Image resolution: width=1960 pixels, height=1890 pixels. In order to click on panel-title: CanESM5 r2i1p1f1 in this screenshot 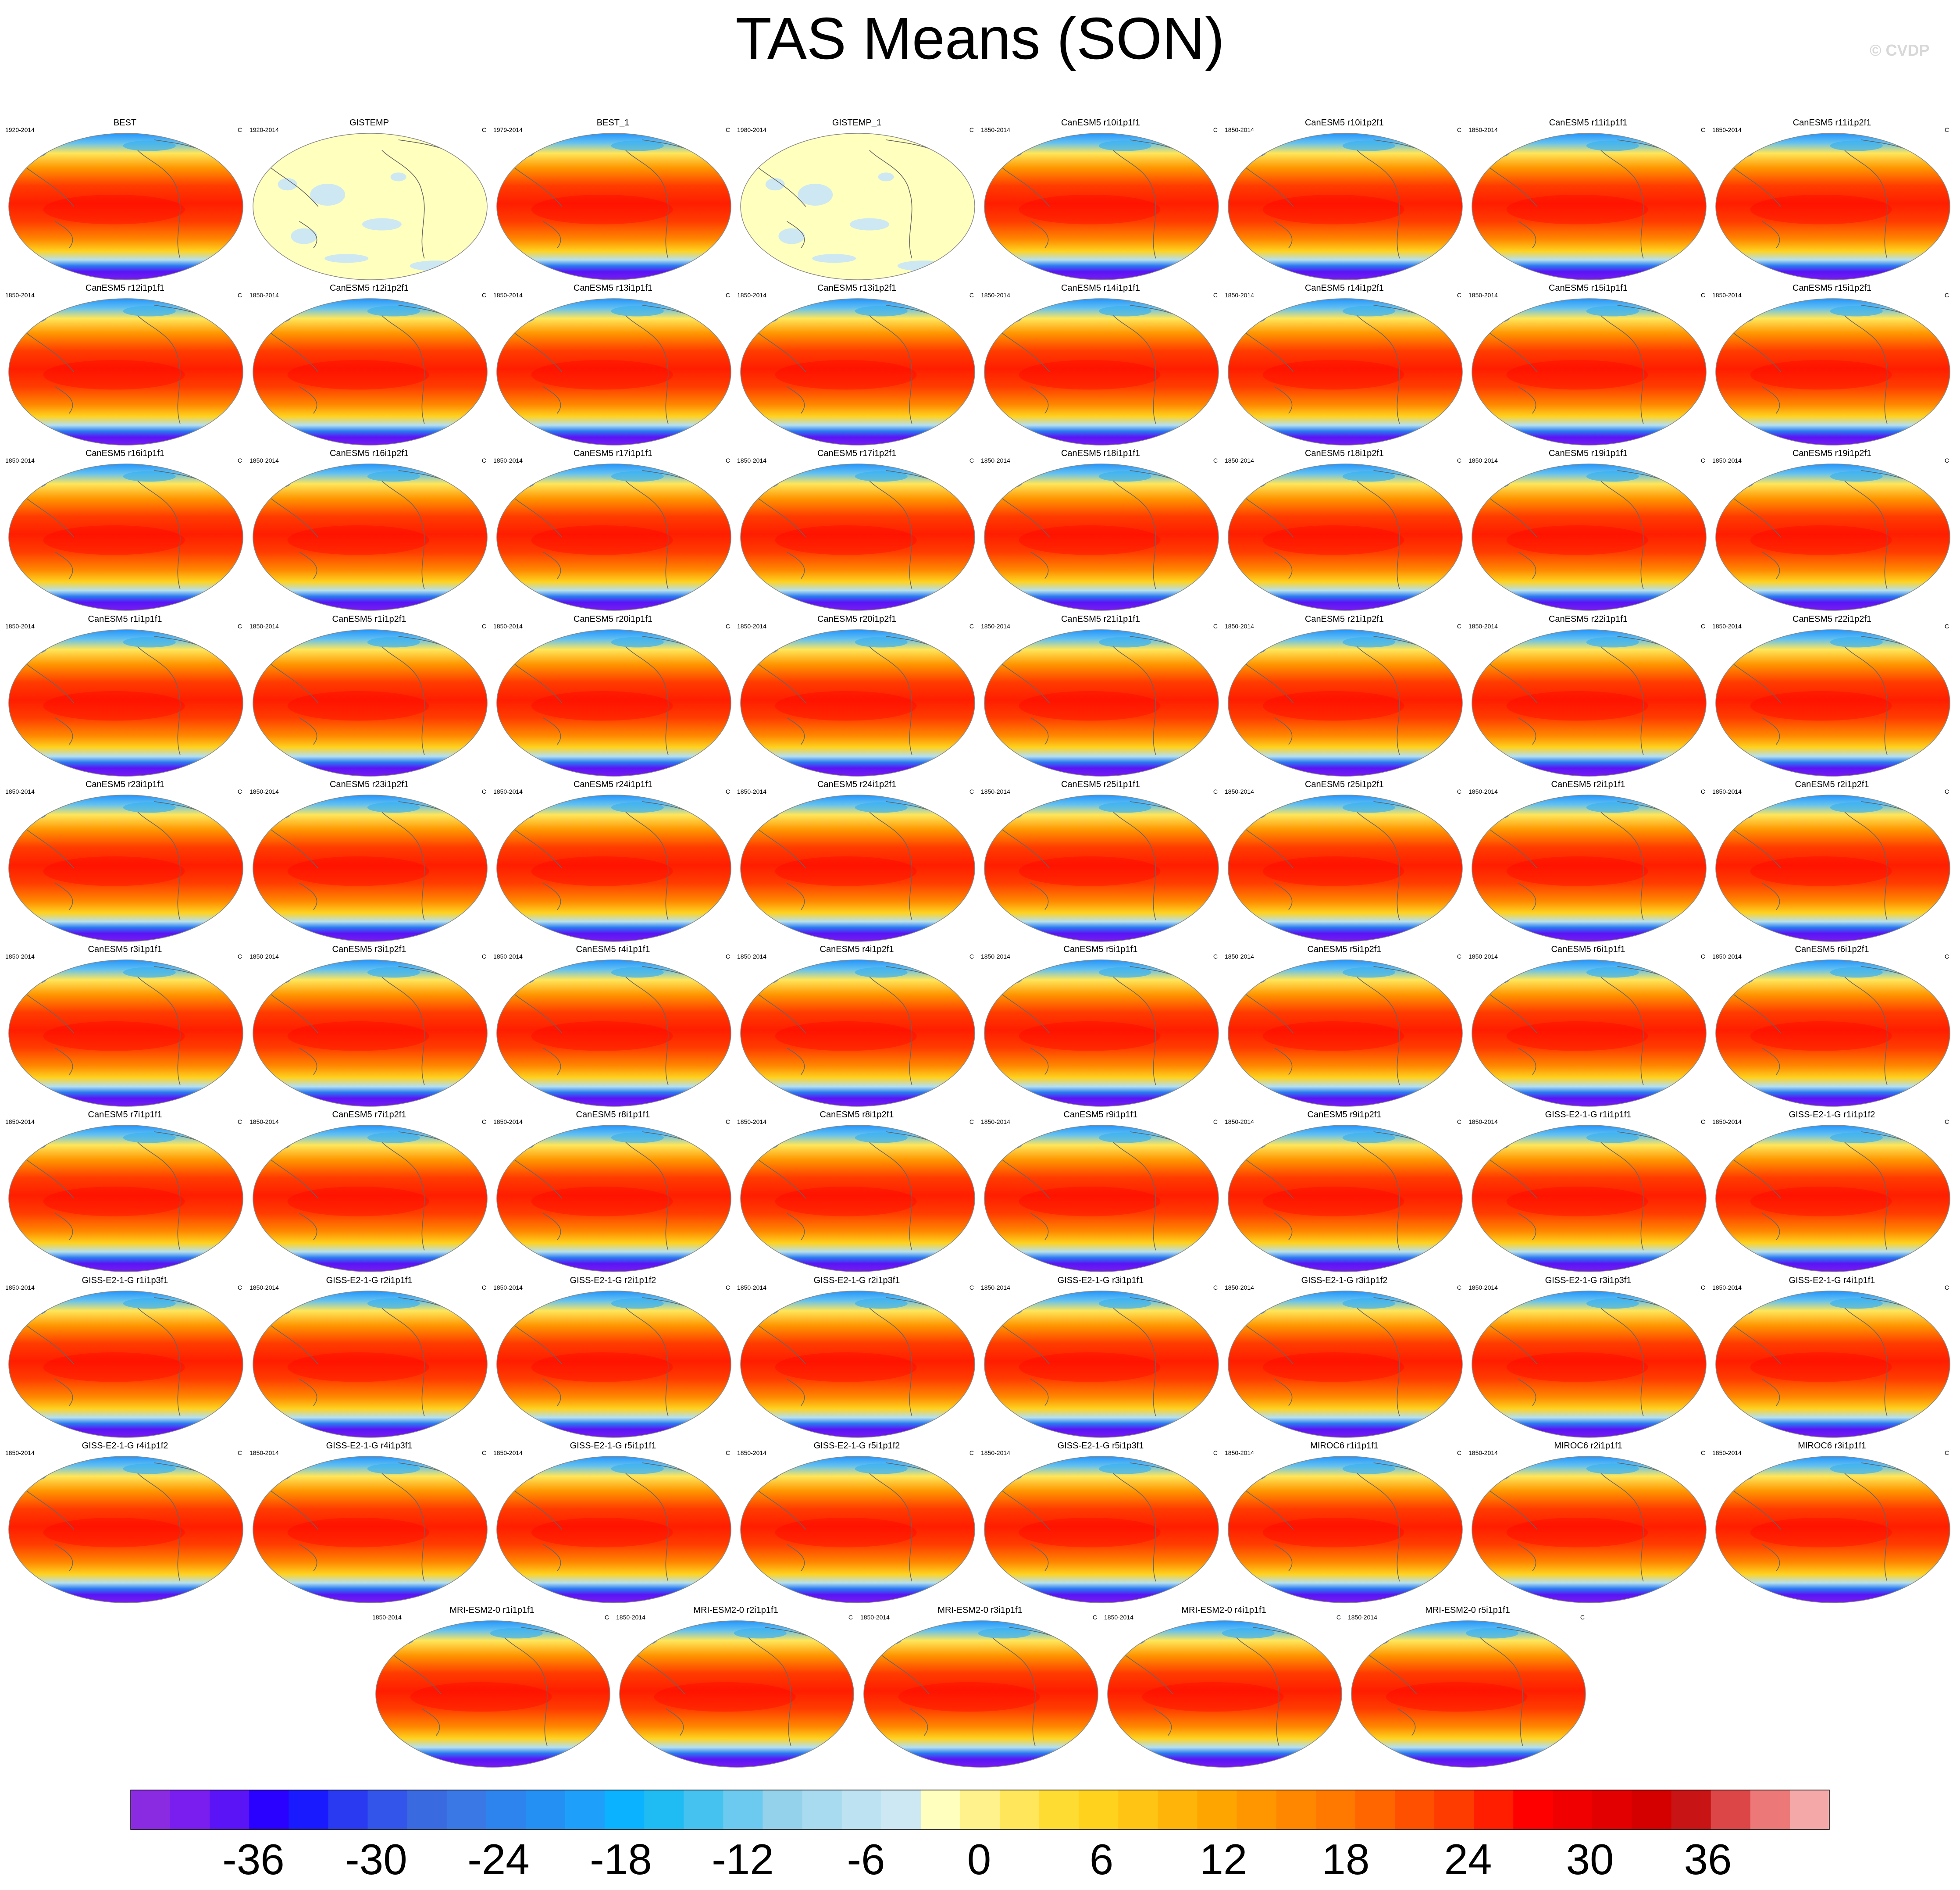, I will do `click(1588, 784)`.